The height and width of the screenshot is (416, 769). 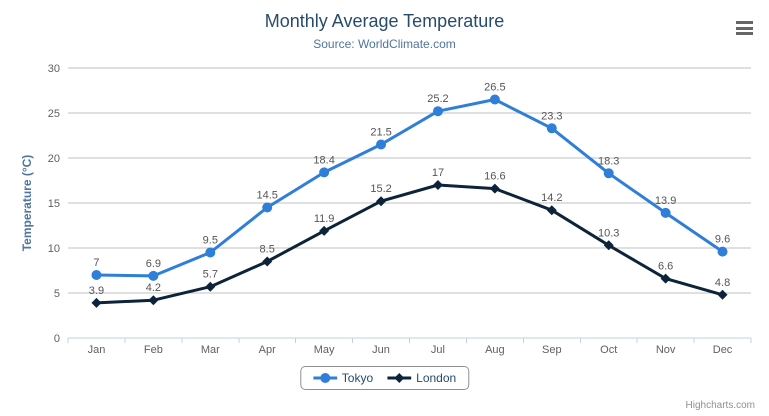 I want to click on point-london-dec, so click(x=722, y=294).